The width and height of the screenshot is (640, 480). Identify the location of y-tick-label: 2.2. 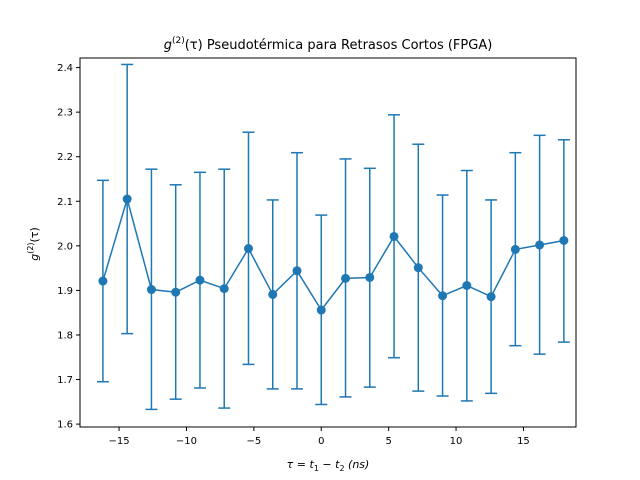
(65, 157).